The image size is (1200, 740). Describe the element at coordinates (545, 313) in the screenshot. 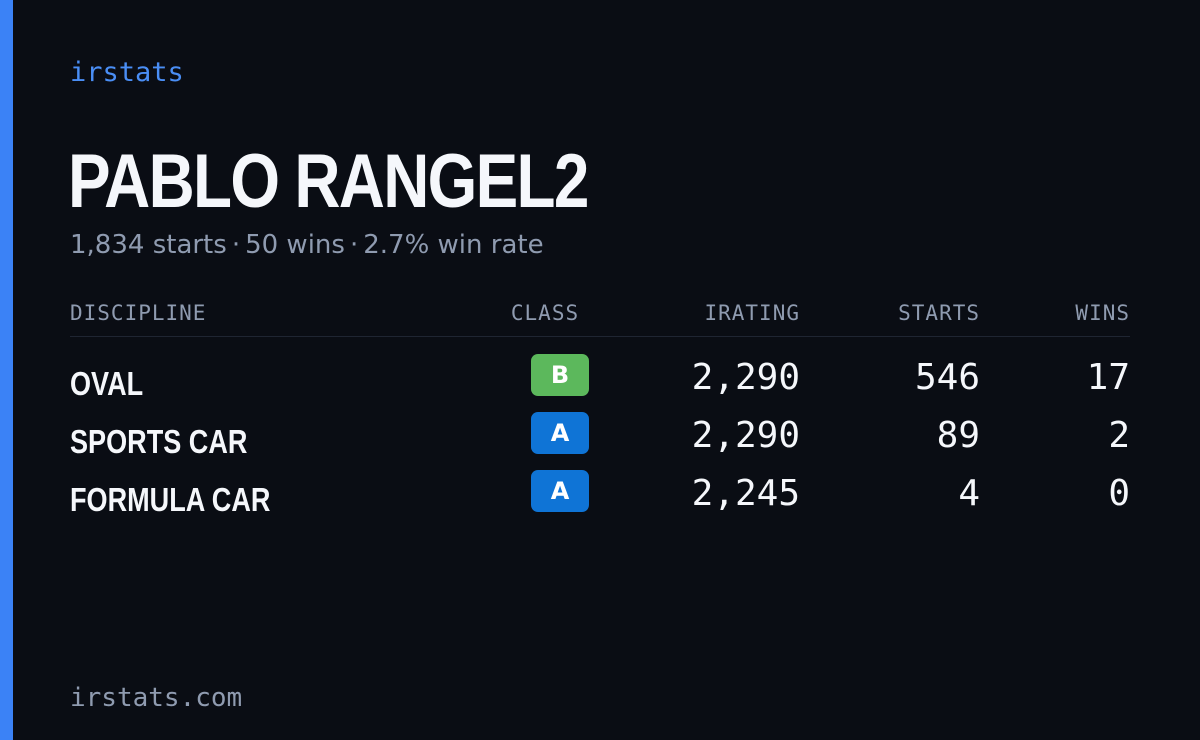

I see `header-class: CLASS` at that location.